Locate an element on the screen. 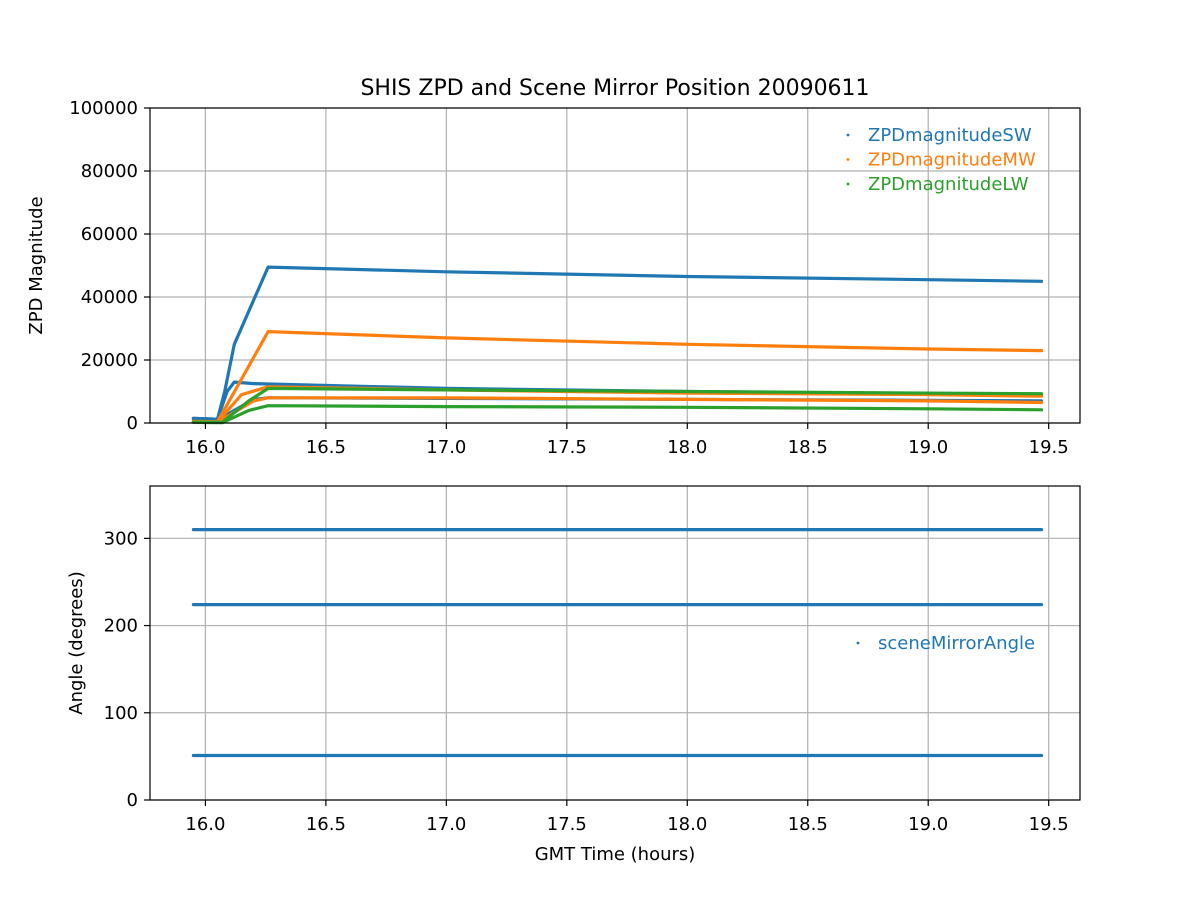 This screenshot has width=1200, height=900. y-tick-label: 20000 is located at coordinates (109, 360).